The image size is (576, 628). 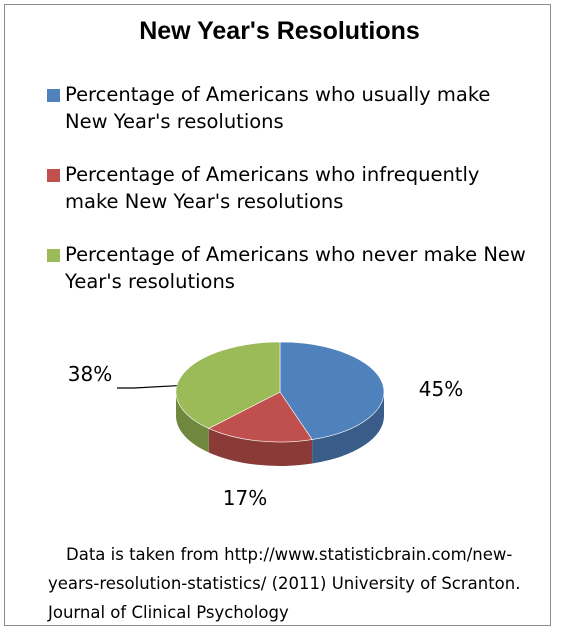 What do you see at coordinates (53, 175) in the screenshot?
I see `legend-swatch-infrequently` at bounding box center [53, 175].